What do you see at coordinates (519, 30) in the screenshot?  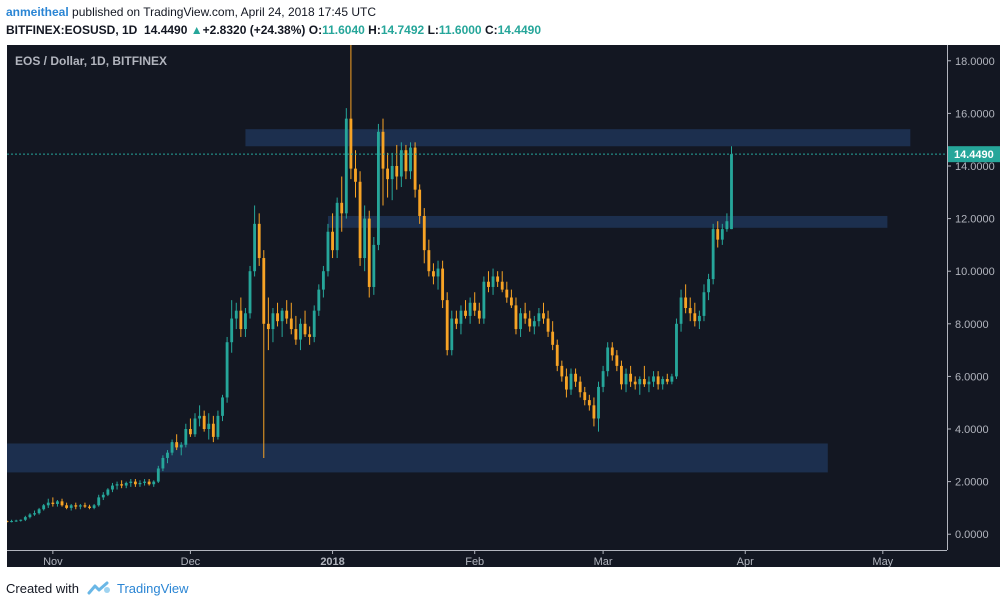 I see `close-value: 14.4490` at bounding box center [519, 30].